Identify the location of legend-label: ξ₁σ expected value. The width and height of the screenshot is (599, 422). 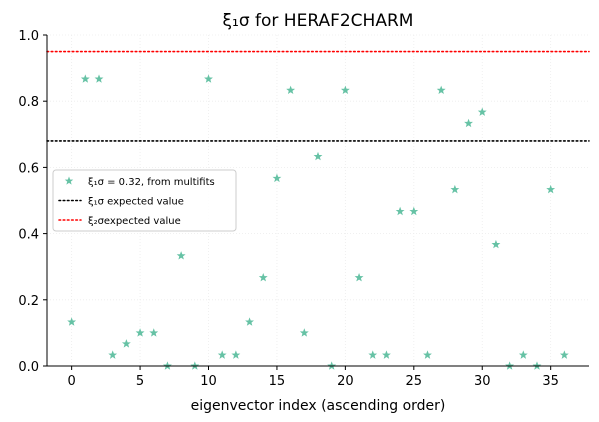
(136, 202).